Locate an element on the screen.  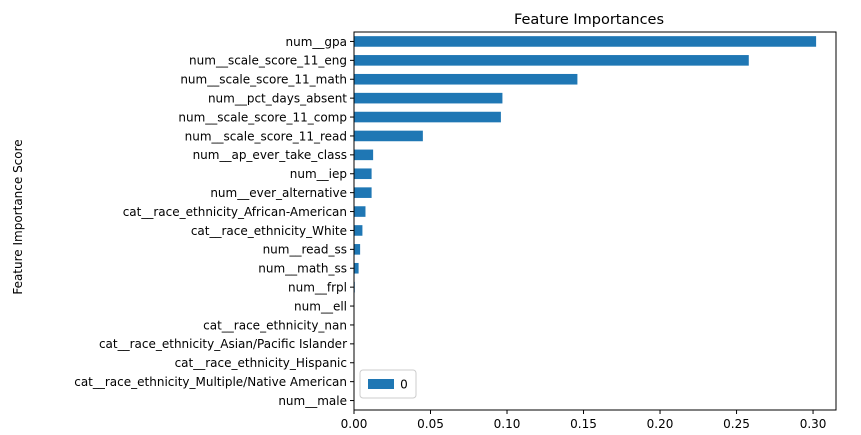
y-tick-label: cat__race_ethnicity_nan is located at coordinates (275, 325).